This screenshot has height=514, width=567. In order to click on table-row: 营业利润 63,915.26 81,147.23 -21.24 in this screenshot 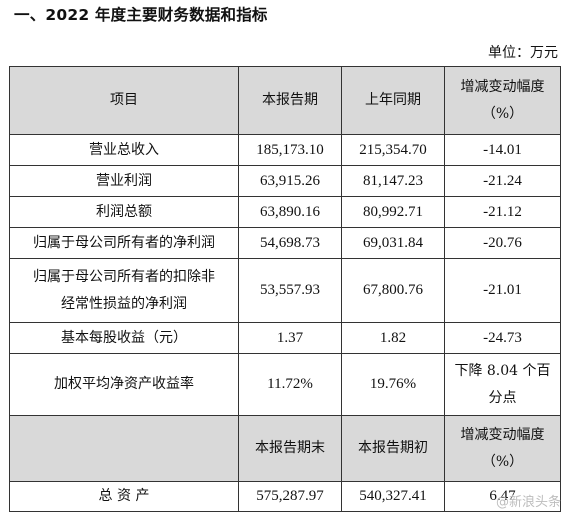, I will do `click(285, 181)`.